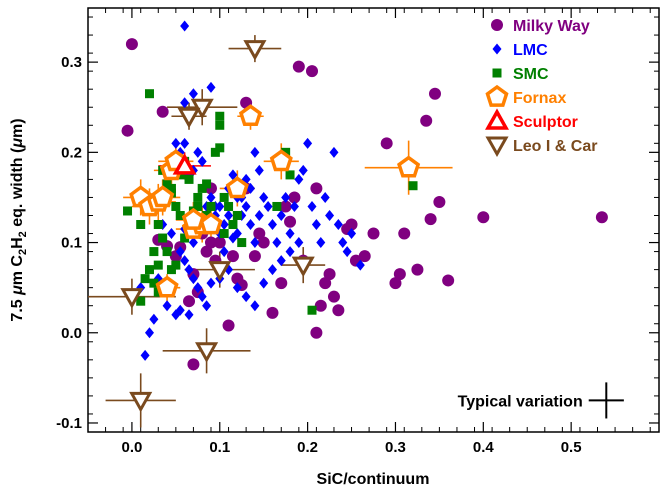 This screenshot has height=490, width=663. I want to click on legend-label-lmc: LMC, so click(530, 50).